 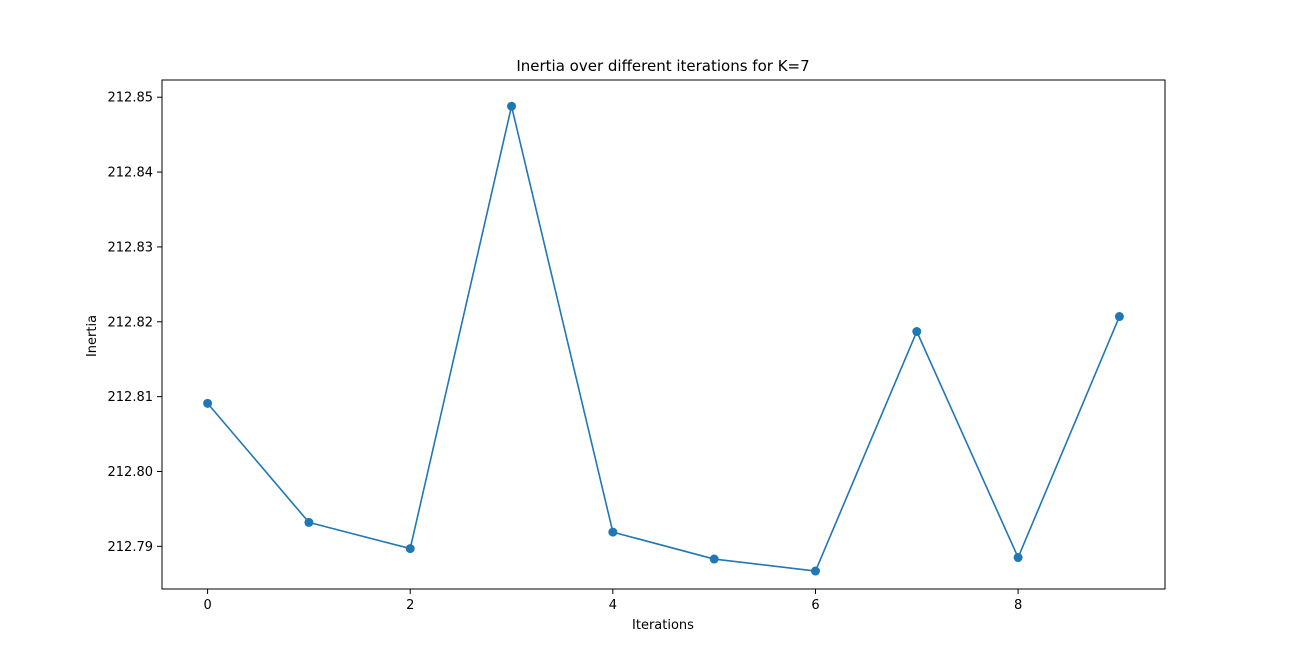 I want to click on x-axis: 0 2 4 6 8, so click(x=612, y=601).